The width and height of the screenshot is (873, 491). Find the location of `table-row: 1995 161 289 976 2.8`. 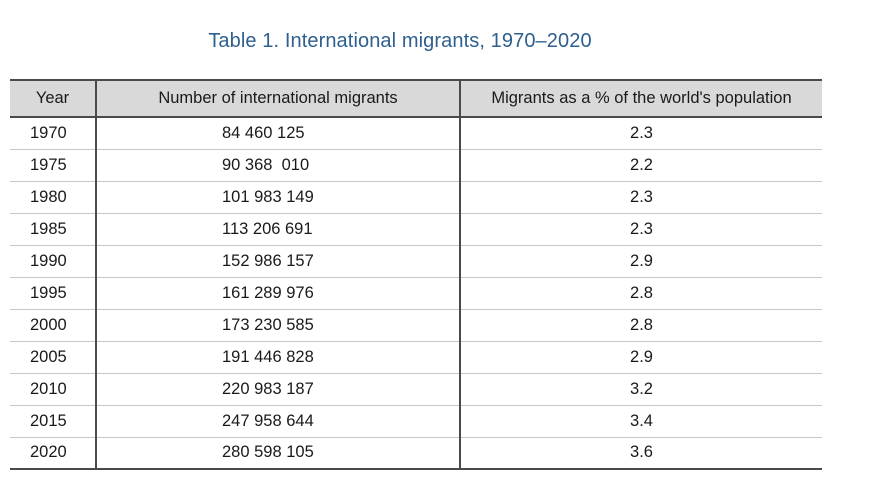

table-row: 1995 161 289 976 2.8 is located at coordinates (416, 293).